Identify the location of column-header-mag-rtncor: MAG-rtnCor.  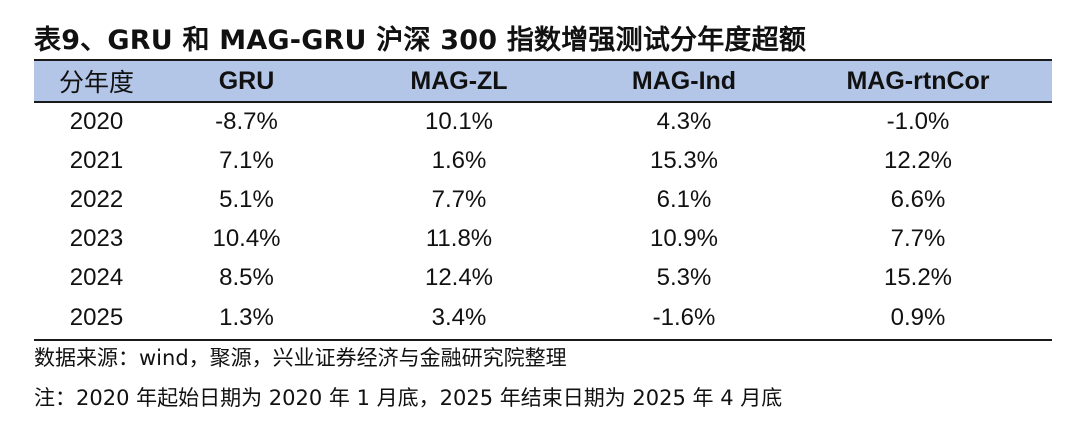
(918, 82).